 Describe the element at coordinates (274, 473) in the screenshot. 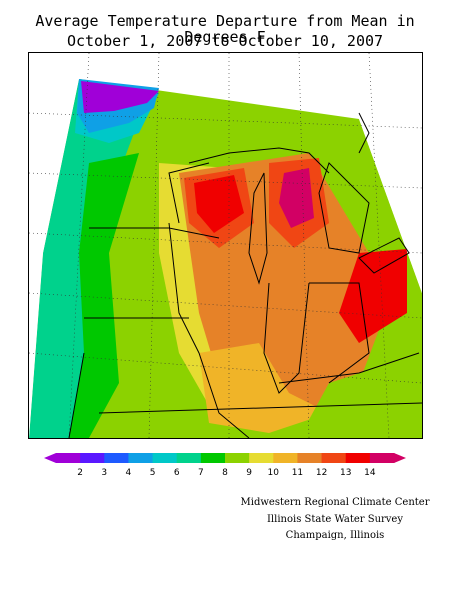

I see `legend-tick-label: 10` at that location.